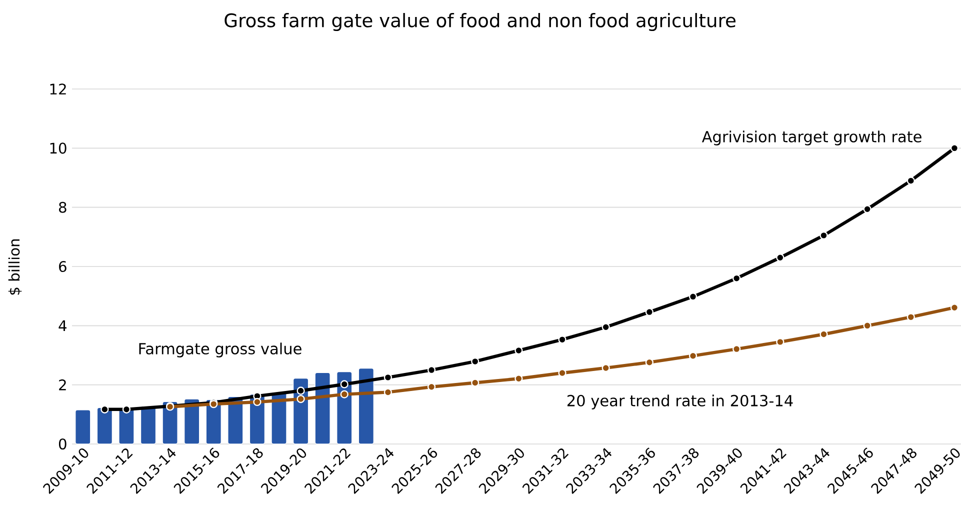 The height and width of the screenshot is (521, 961). What do you see at coordinates (480, 22) in the screenshot?
I see `chart-title: Gross farm gate value of food and non food agriculture` at bounding box center [480, 22].